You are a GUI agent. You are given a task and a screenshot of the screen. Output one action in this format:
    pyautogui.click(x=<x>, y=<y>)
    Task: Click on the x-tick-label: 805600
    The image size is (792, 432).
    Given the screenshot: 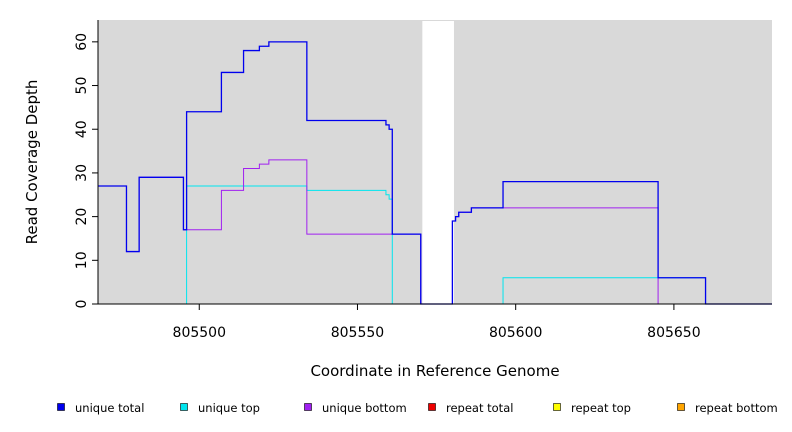 What is the action you would take?
    pyautogui.click(x=515, y=333)
    